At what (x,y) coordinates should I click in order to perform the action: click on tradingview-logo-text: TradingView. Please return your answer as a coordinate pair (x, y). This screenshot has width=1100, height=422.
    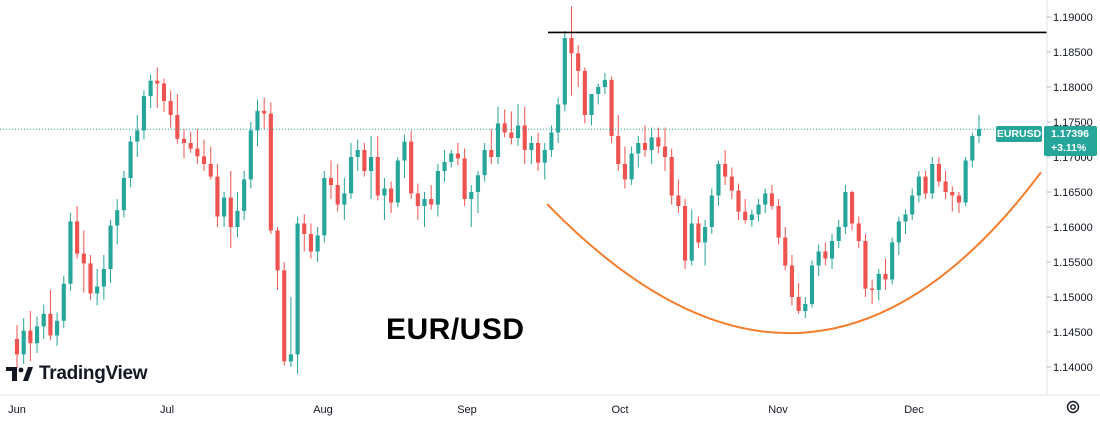
    Looking at the image, I should click on (93, 373).